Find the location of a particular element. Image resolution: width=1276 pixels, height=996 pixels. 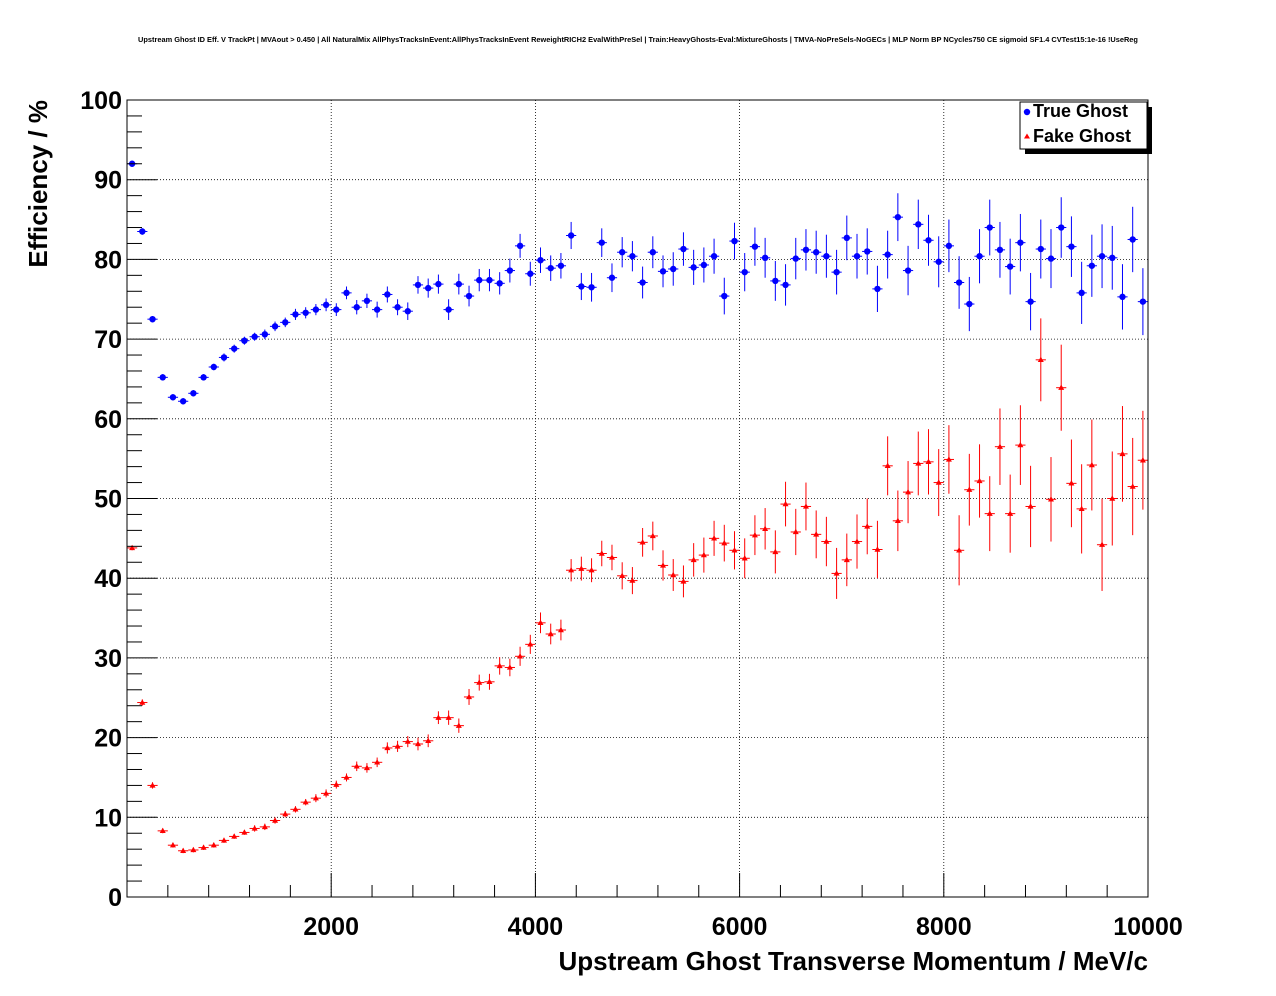

y-tick-label: 10 is located at coordinates (108, 818).